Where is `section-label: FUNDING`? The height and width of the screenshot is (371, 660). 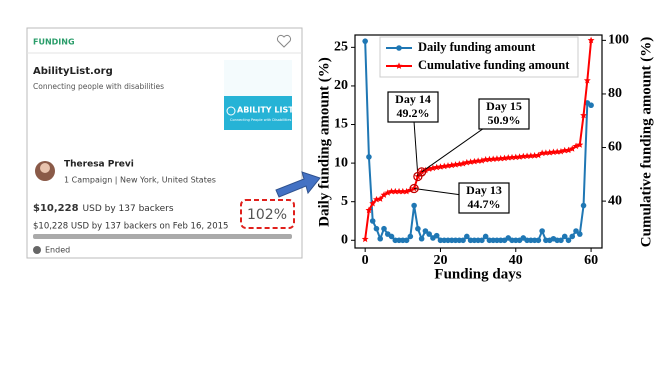 section-label: FUNDING is located at coordinates (54, 42).